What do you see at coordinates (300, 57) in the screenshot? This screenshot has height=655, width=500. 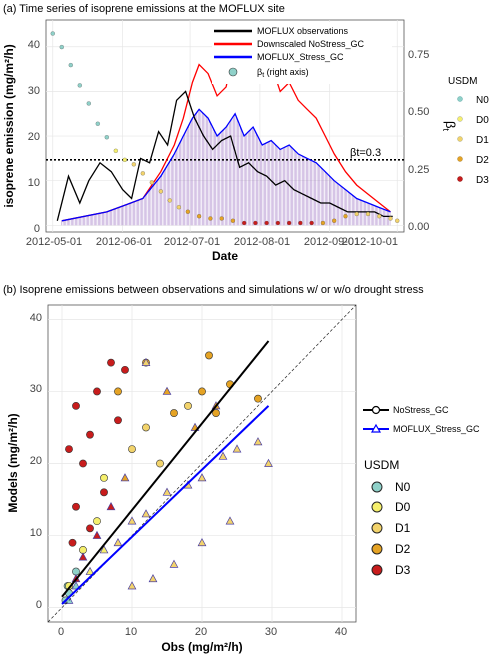 I see `a-legend-stress: MOFLUX_Stress_GC` at bounding box center [300, 57].